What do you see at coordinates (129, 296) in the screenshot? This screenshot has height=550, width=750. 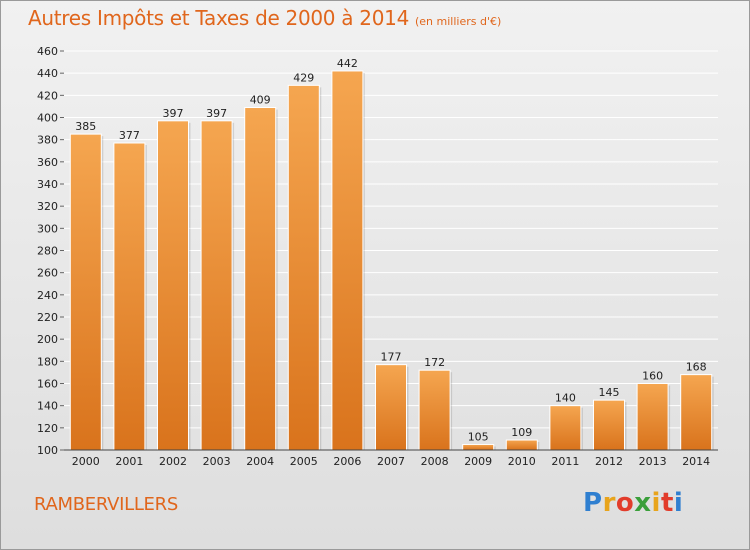 I see `bar-2001` at bounding box center [129, 296].